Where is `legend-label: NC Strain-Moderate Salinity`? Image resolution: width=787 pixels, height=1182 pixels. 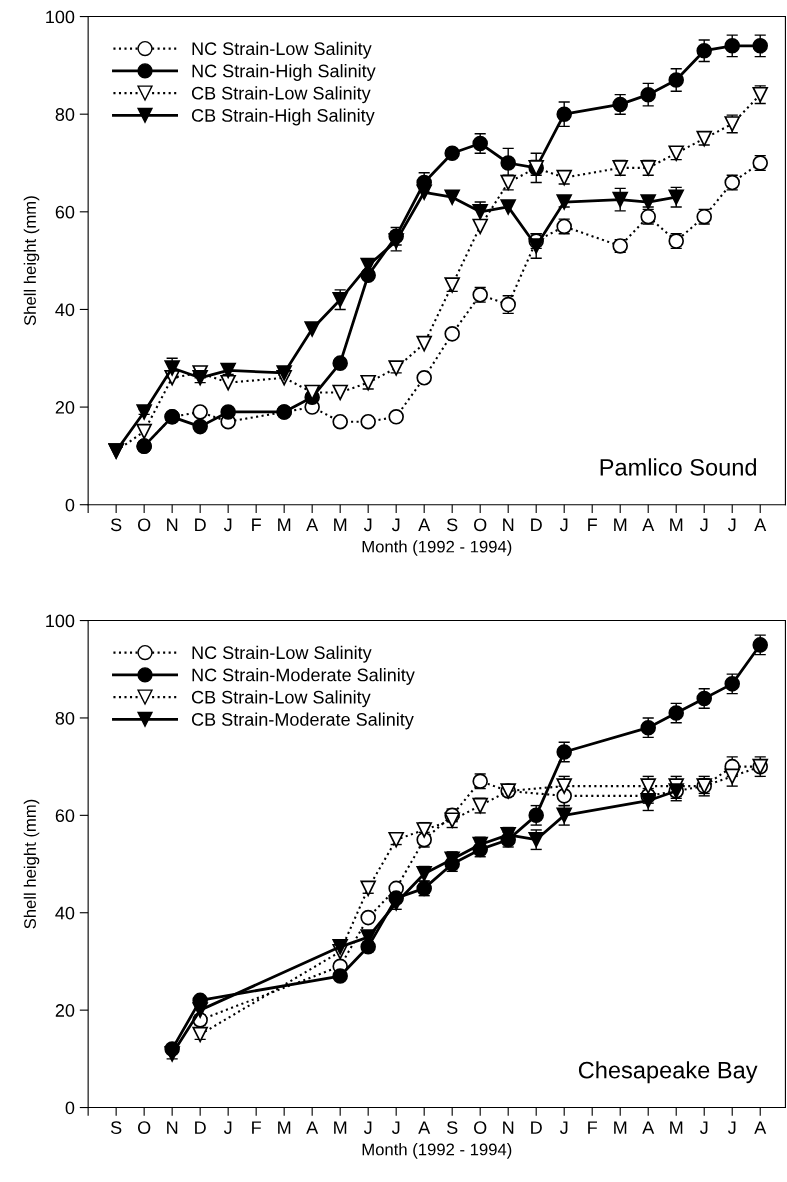 legend-label: NC Strain-Moderate Salinity is located at coordinates (303, 676).